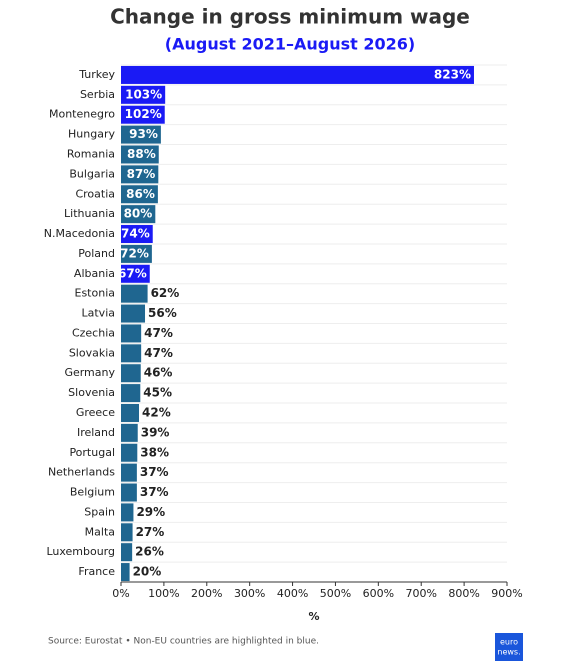  I want to click on value-label: 38%, so click(154, 452).